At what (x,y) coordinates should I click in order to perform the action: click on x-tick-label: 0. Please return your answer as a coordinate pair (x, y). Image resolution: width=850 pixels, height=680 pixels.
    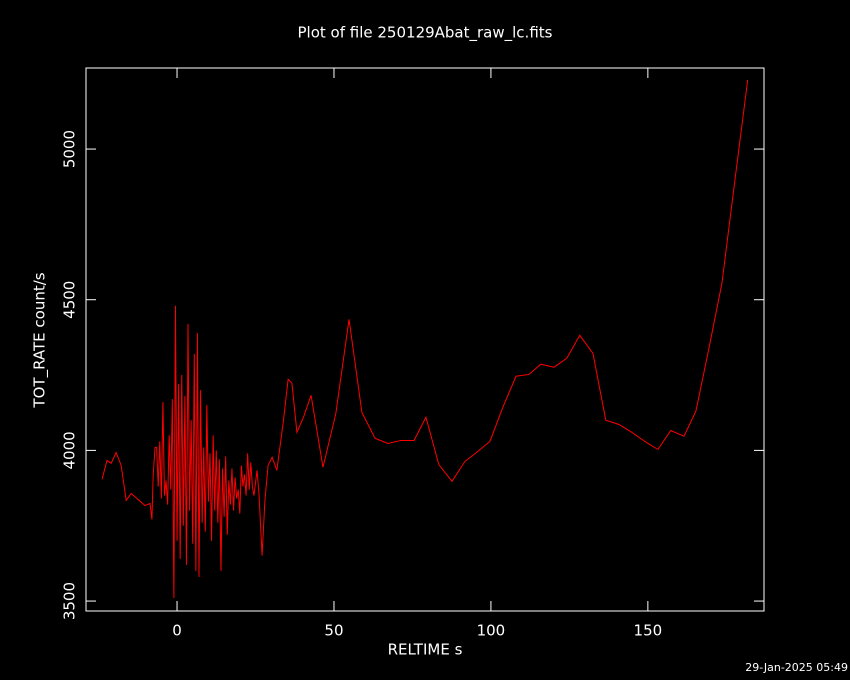
    Looking at the image, I should click on (177, 631).